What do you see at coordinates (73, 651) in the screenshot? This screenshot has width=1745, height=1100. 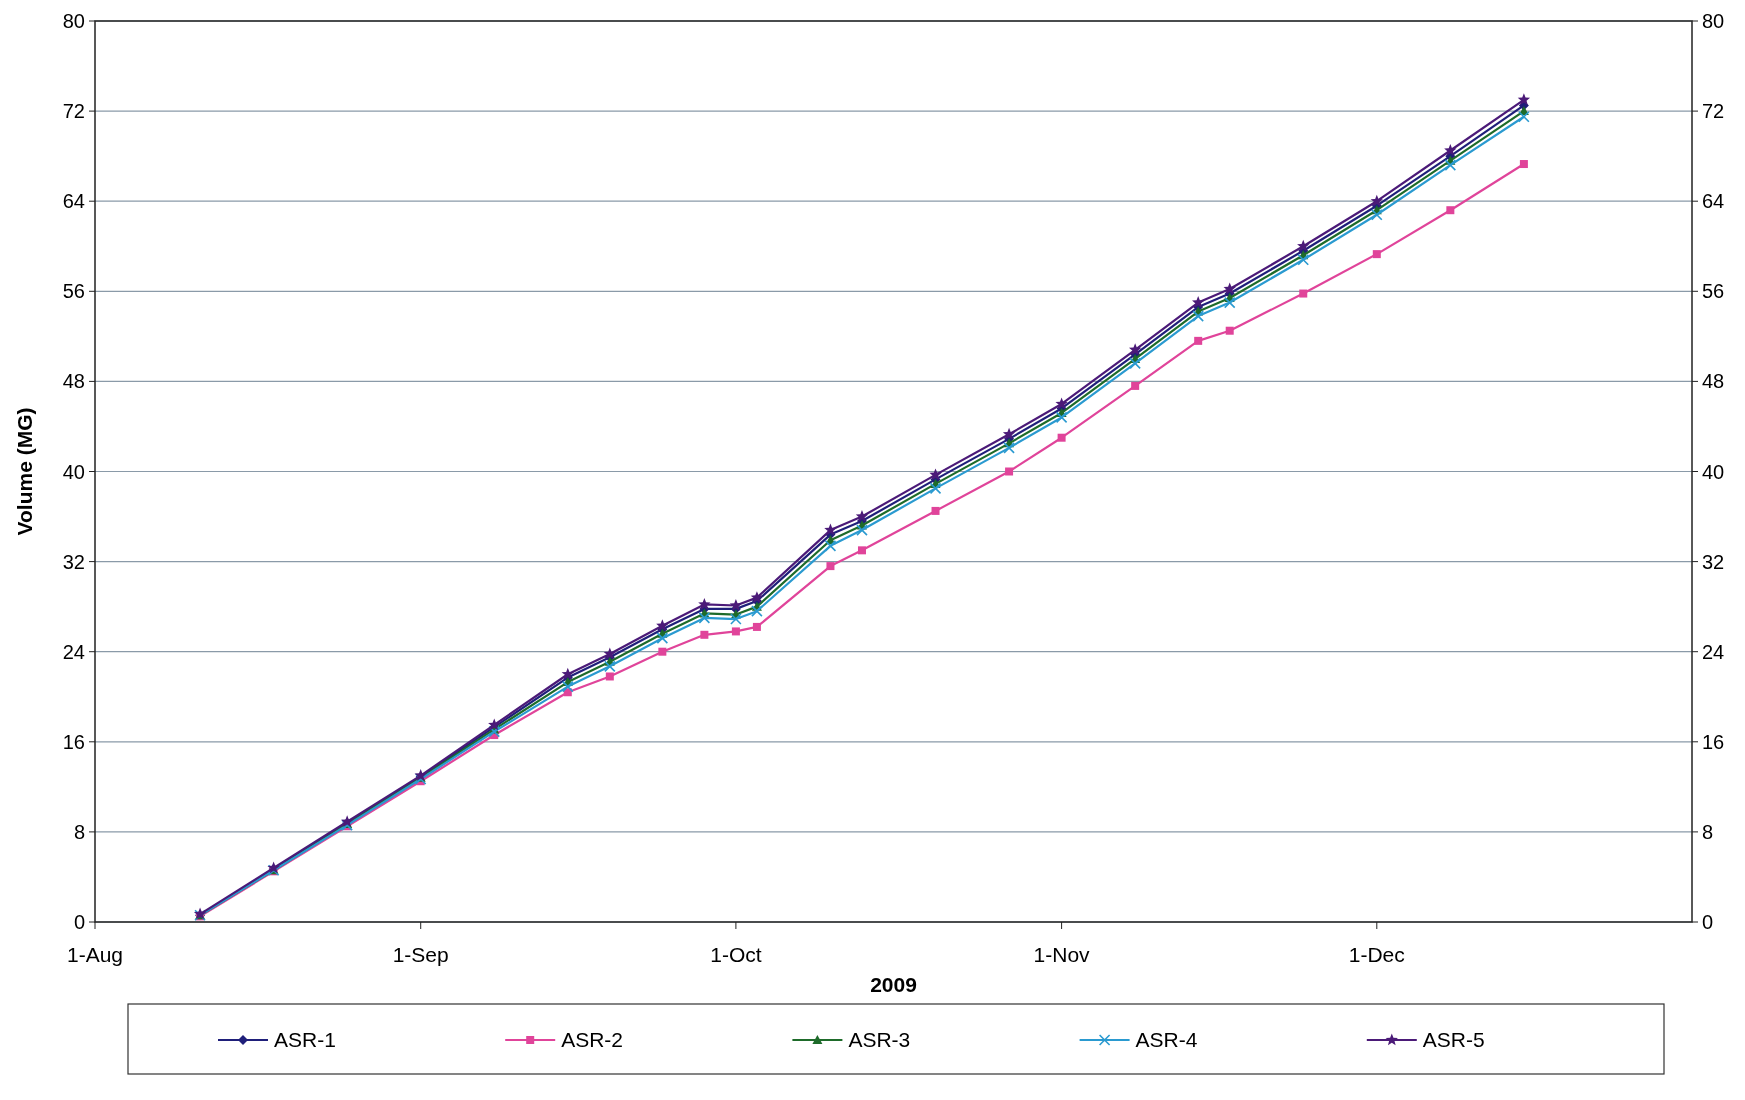 I see `y-tick-label: 24` at bounding box center [73, 651].